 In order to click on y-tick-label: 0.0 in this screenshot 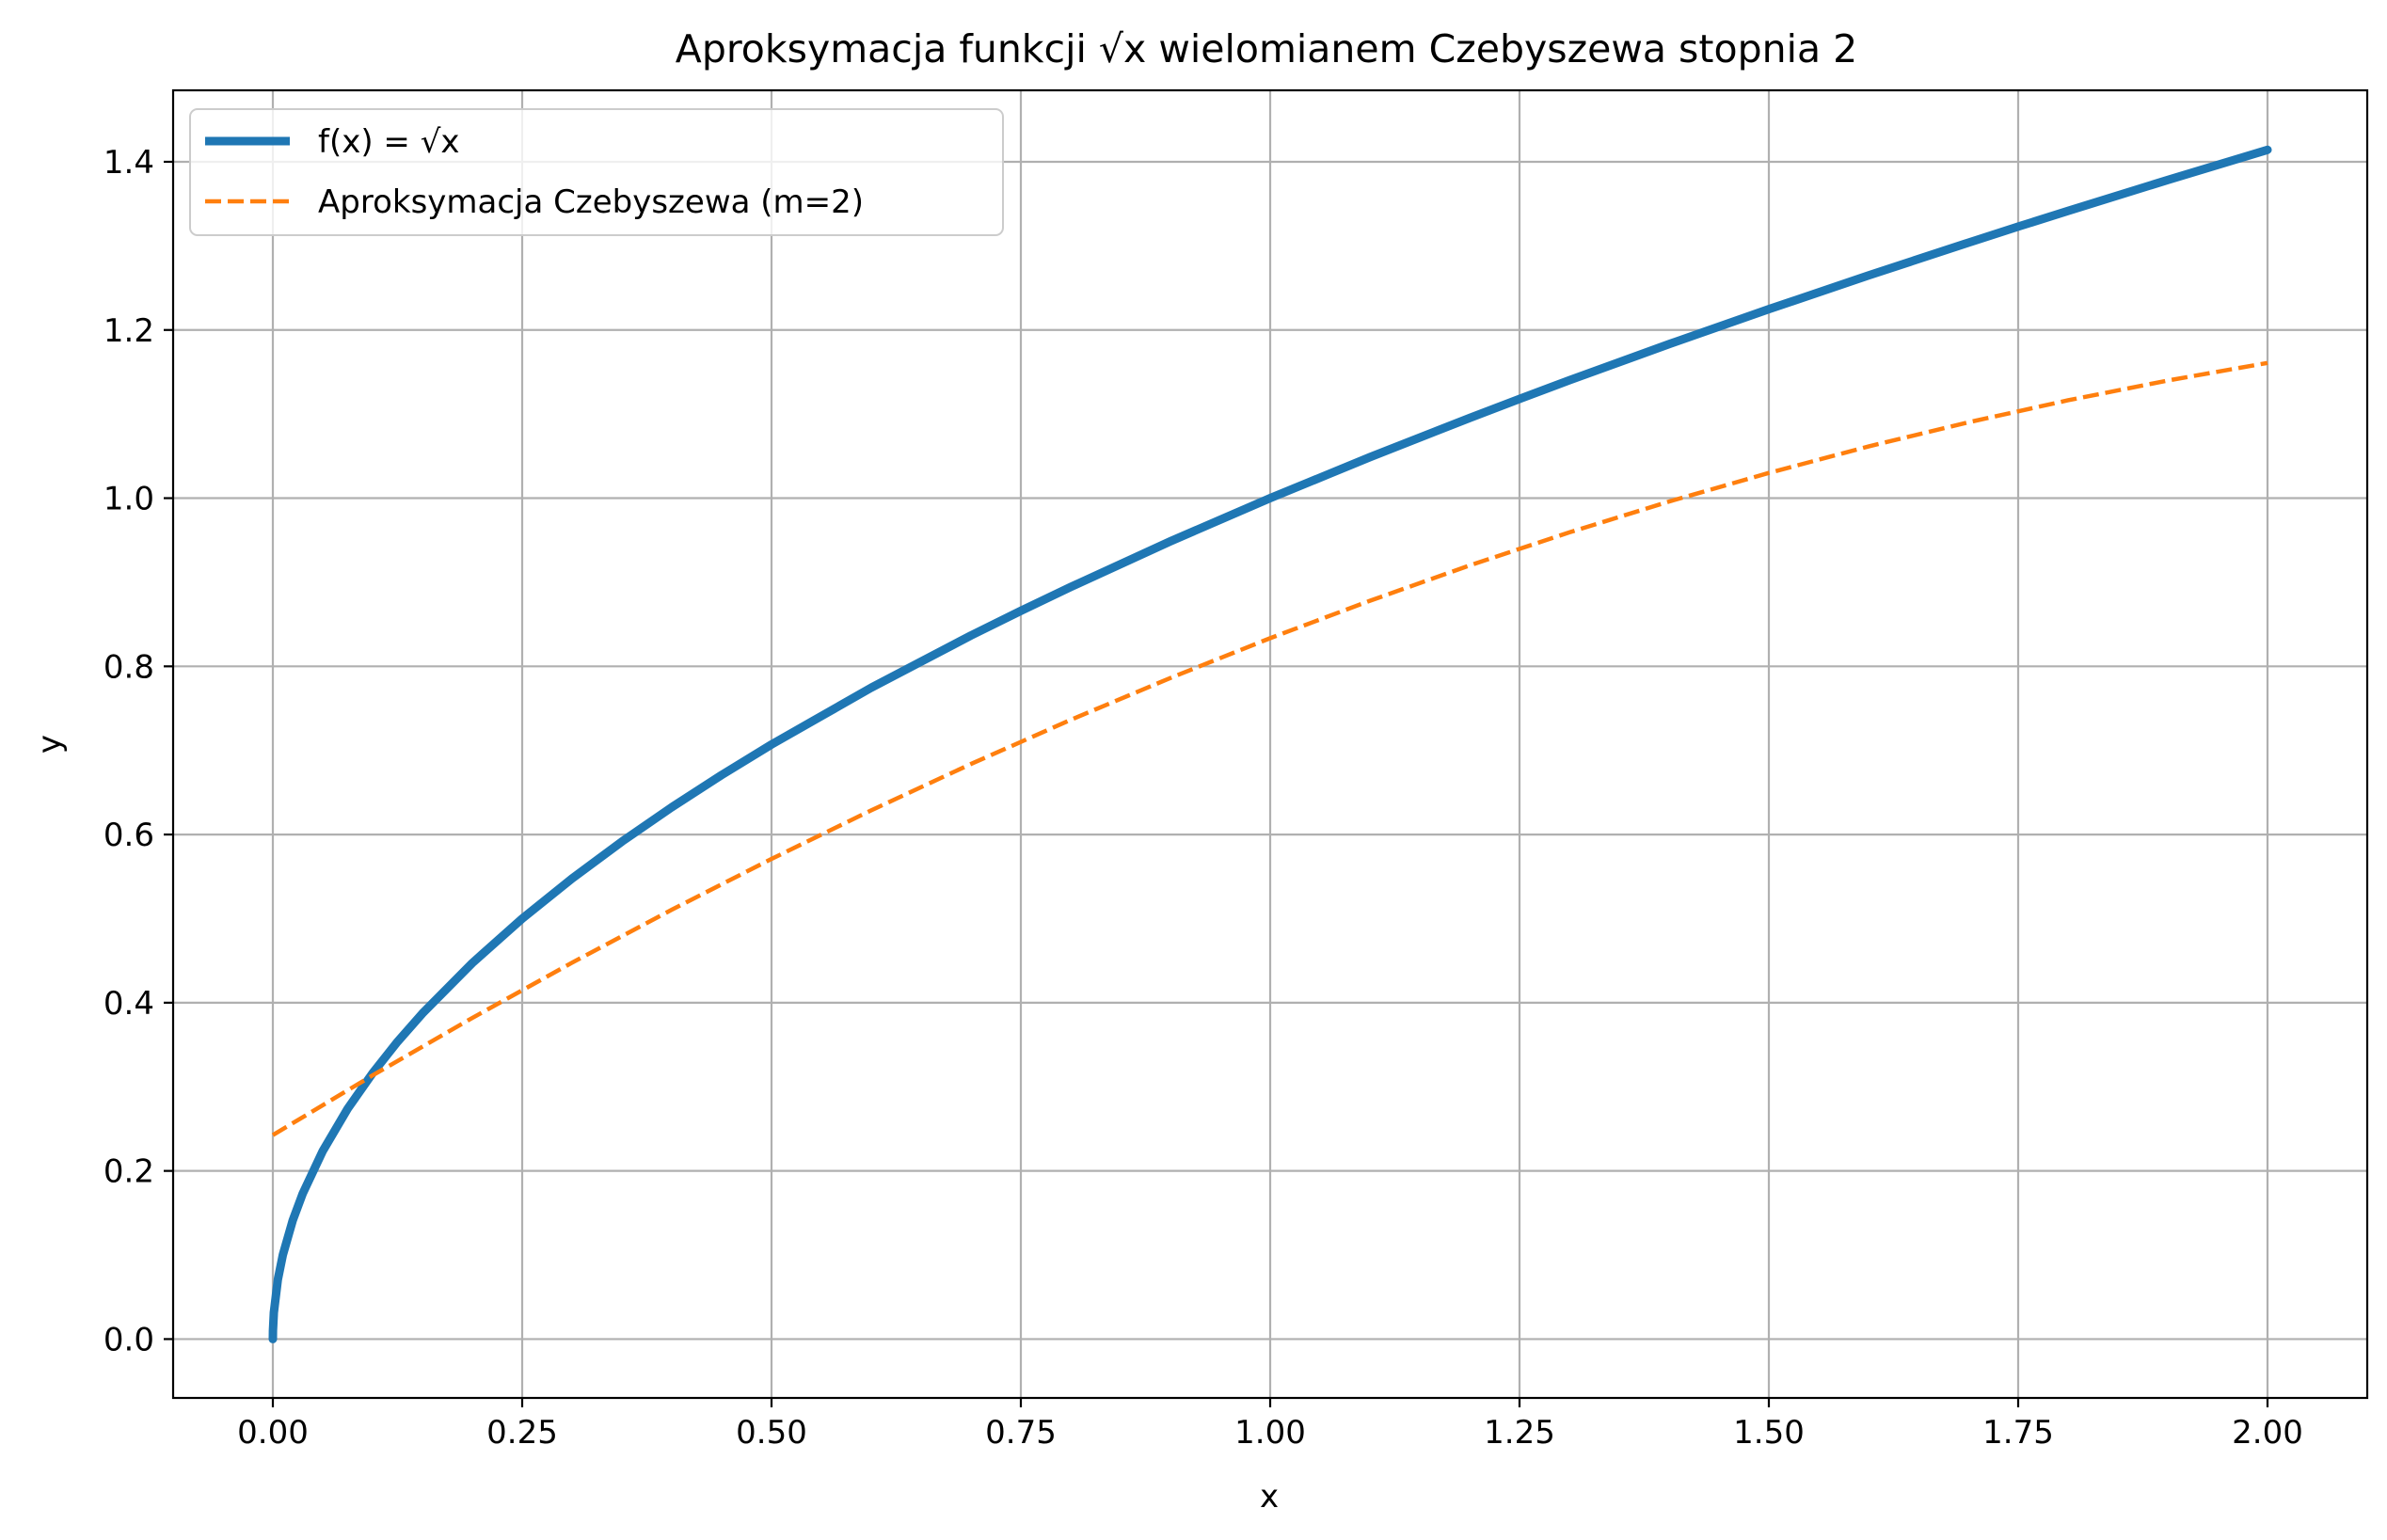, I will do `click(129, 1339)`.